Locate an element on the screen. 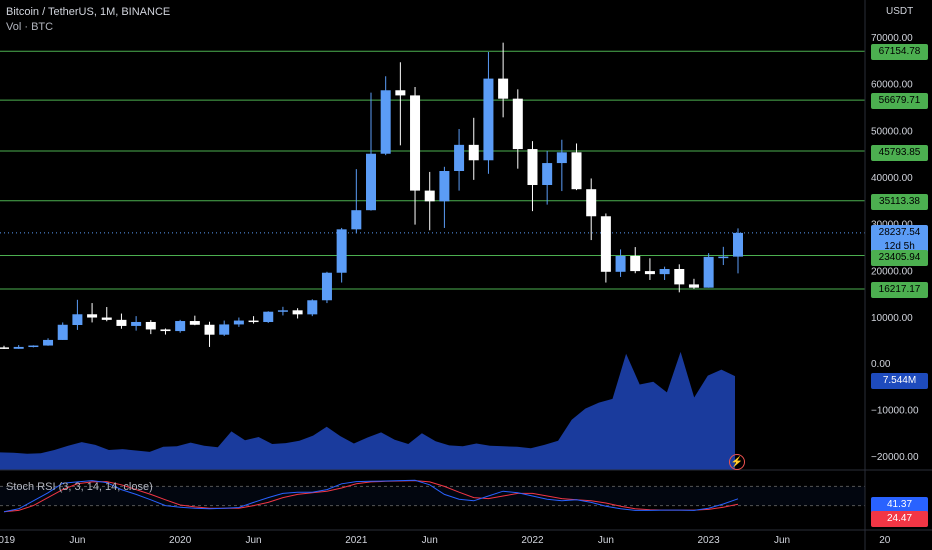 This screenshot has width=932, height=550. volume-legend: Vol · BTC is located at coordinates (30, 27).